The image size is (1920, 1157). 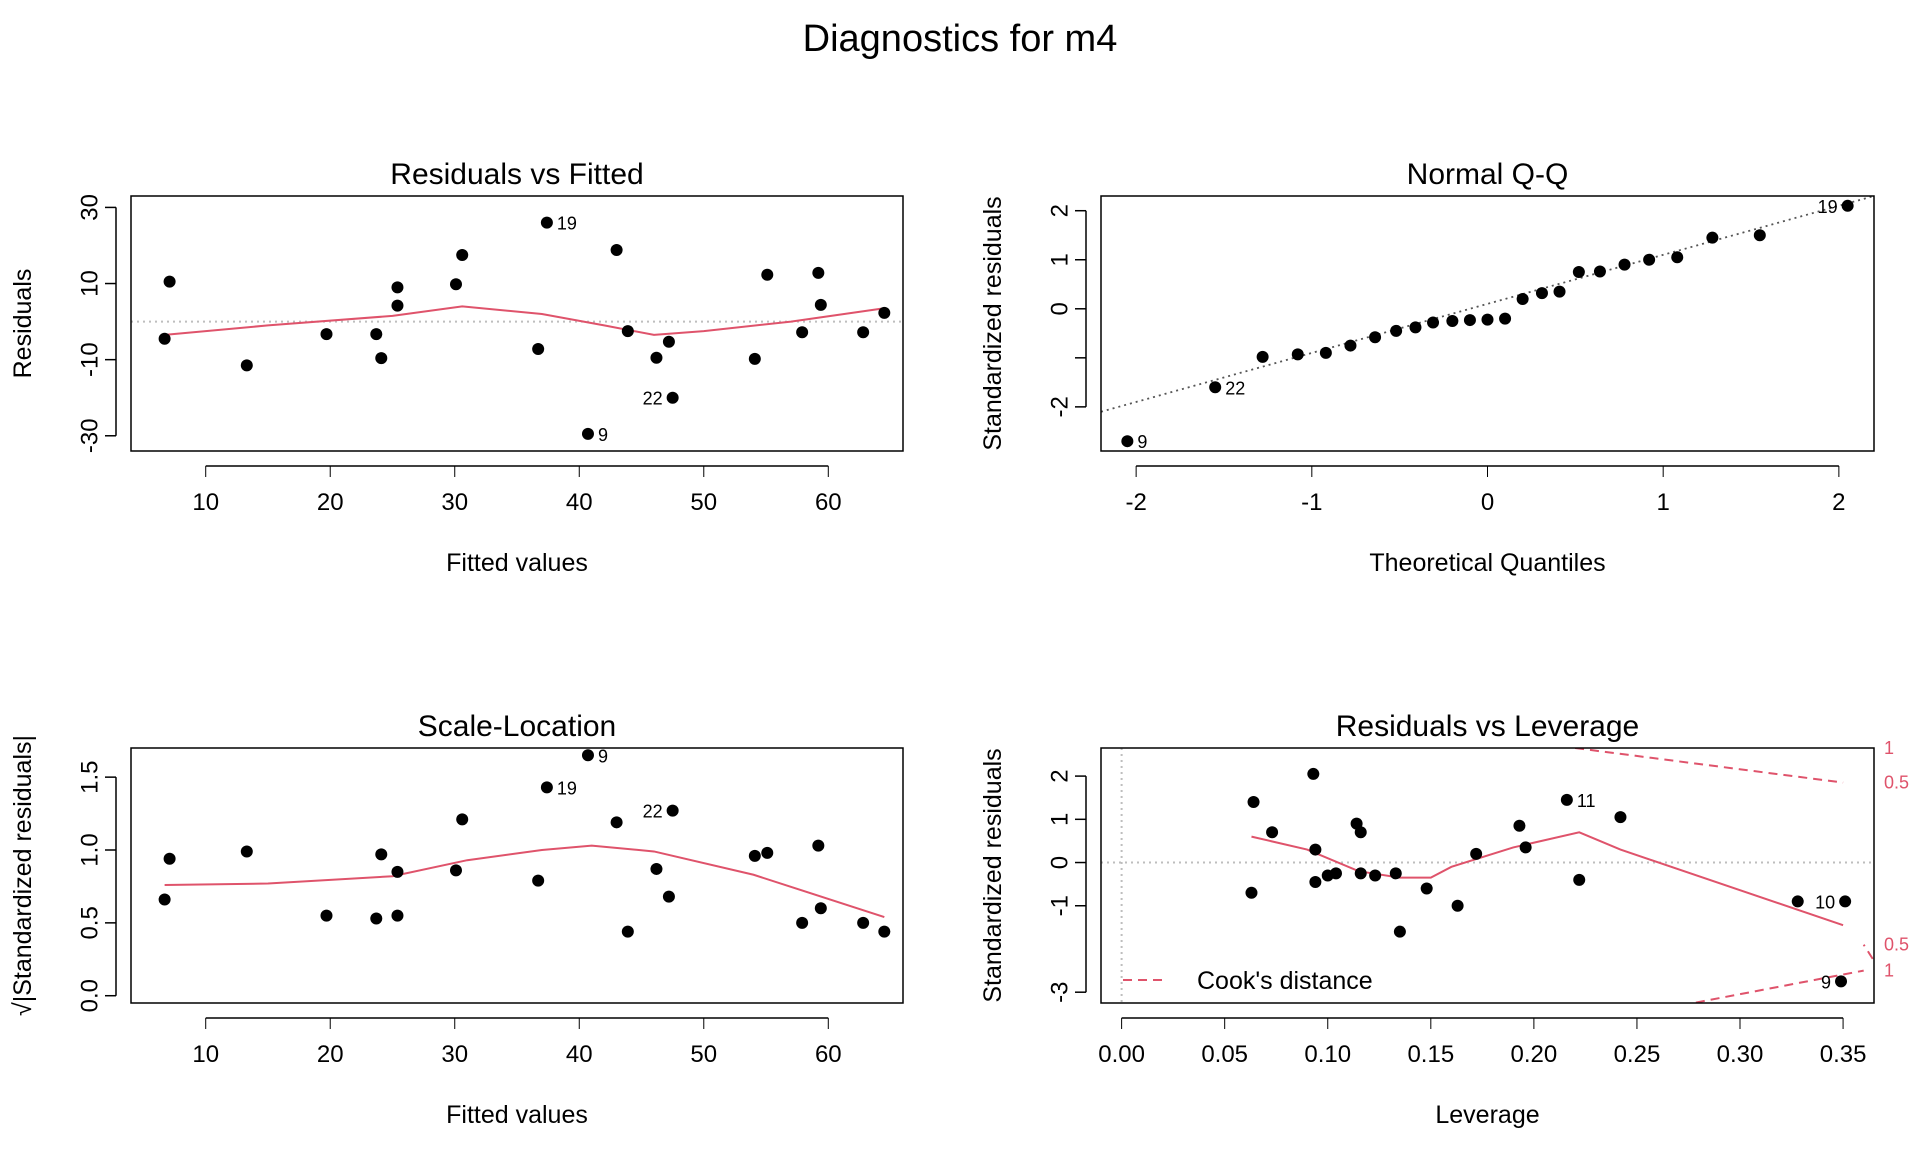 What do you see at coordinates (89, 995) in the screenshot?
I see `y-tick-label: 0.0` at bounding box center [89, 995].